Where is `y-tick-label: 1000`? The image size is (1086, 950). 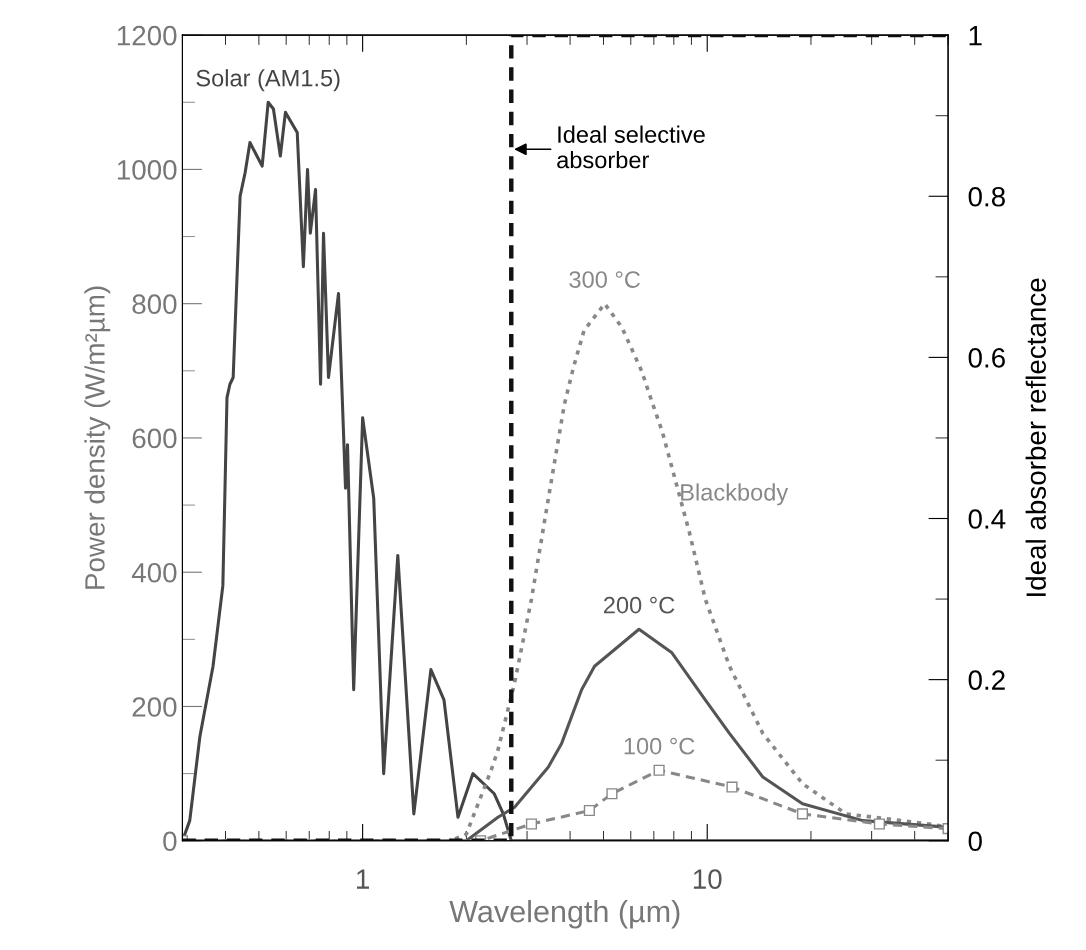
y-tick-label: 1000 is located at coordinates (147, 170).